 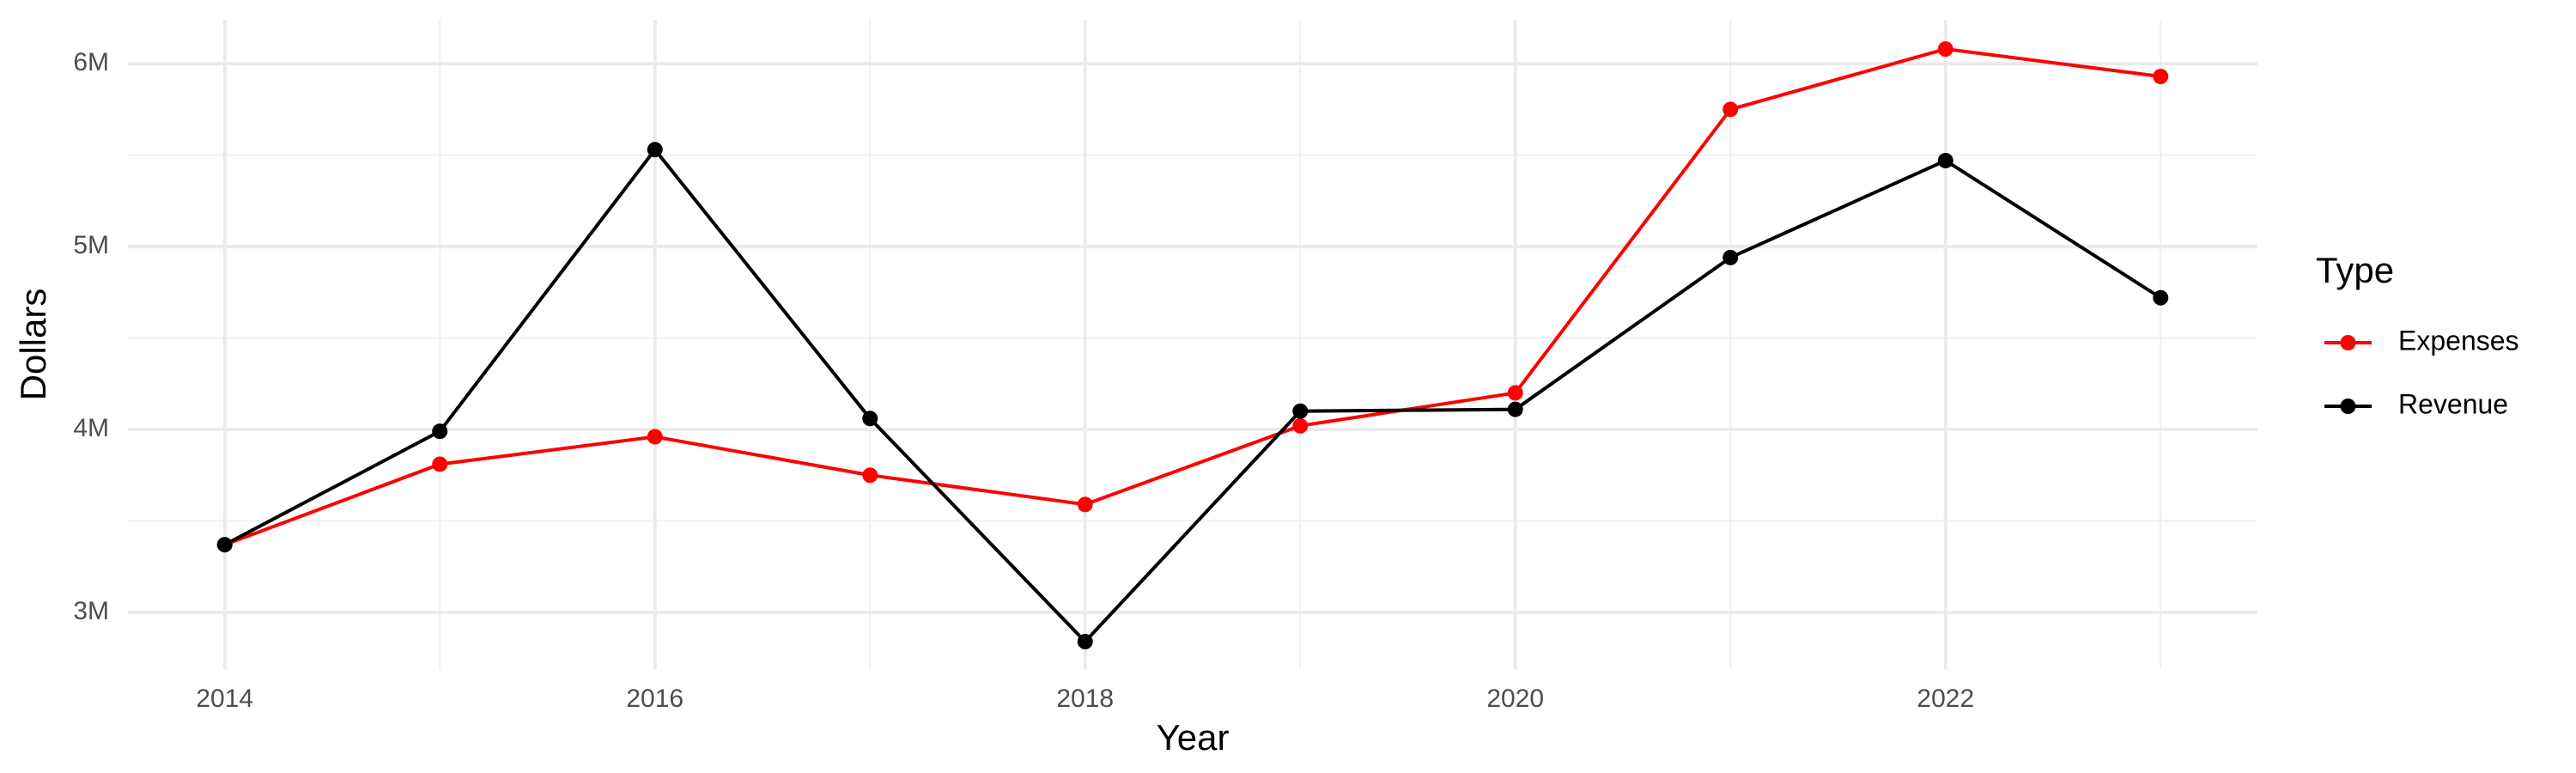 I want to click on y-tick-label: 3M, so click(x=91, y=611).